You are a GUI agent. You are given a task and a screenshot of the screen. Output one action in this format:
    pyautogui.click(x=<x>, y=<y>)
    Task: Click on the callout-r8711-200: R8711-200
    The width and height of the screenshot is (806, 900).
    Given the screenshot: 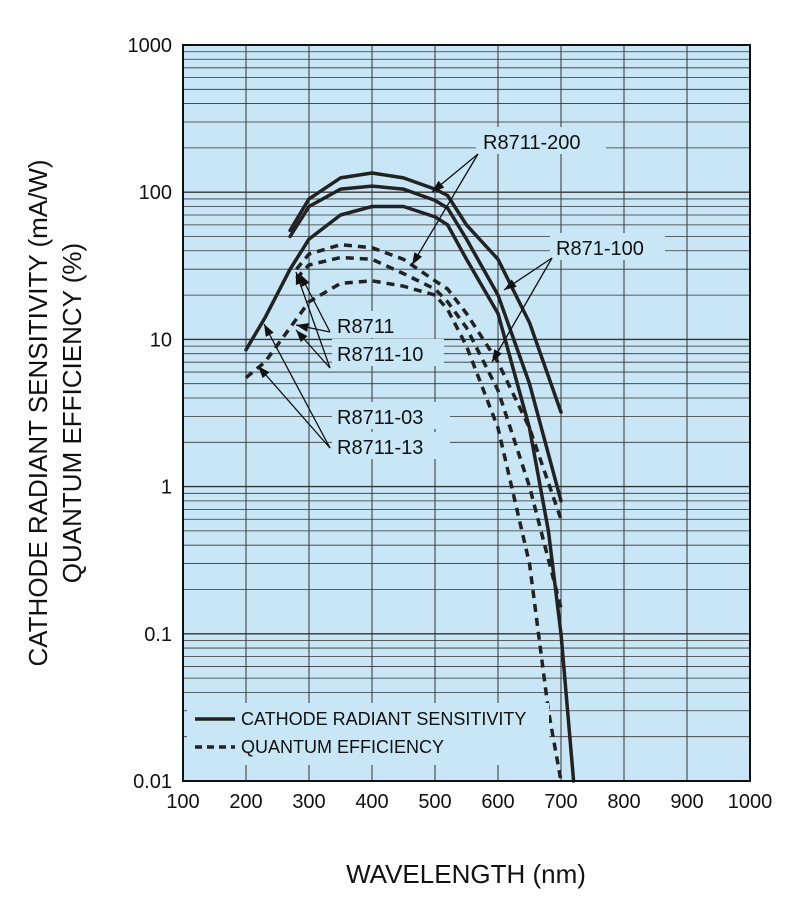 What is the action you would take?
    pyautogui.click(x=531, y=143)
    